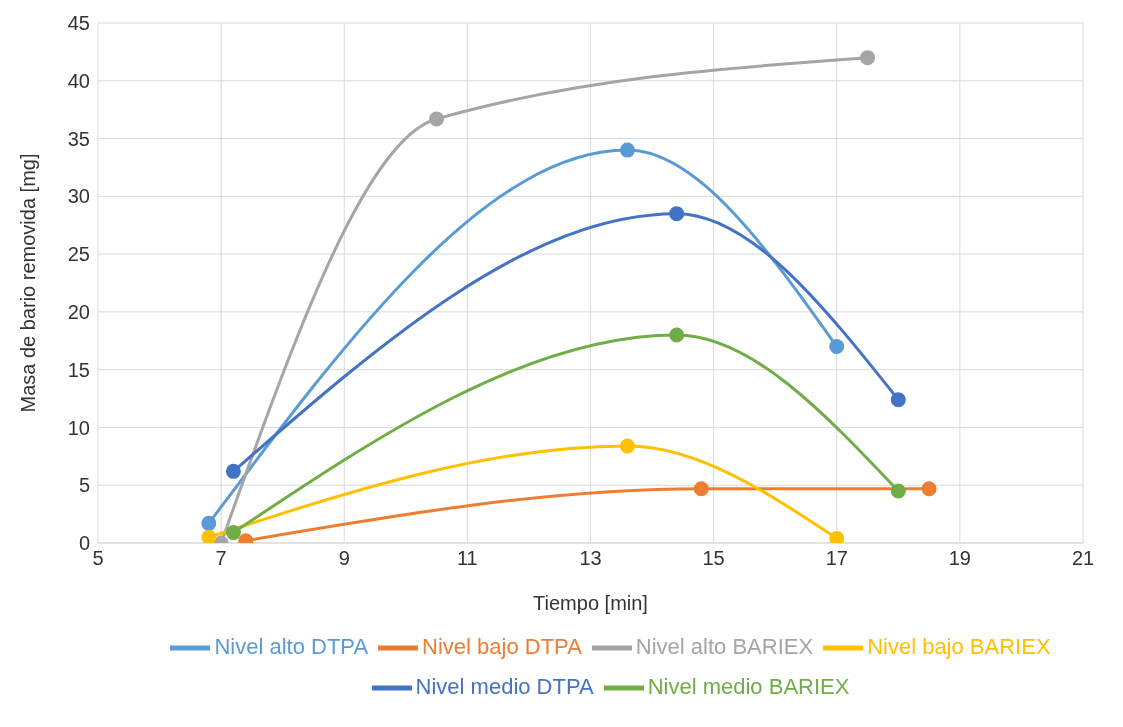 The width and height of the screenshot is (1123, 727). I want to click on y-tick-label: 40, so click(78, 80).